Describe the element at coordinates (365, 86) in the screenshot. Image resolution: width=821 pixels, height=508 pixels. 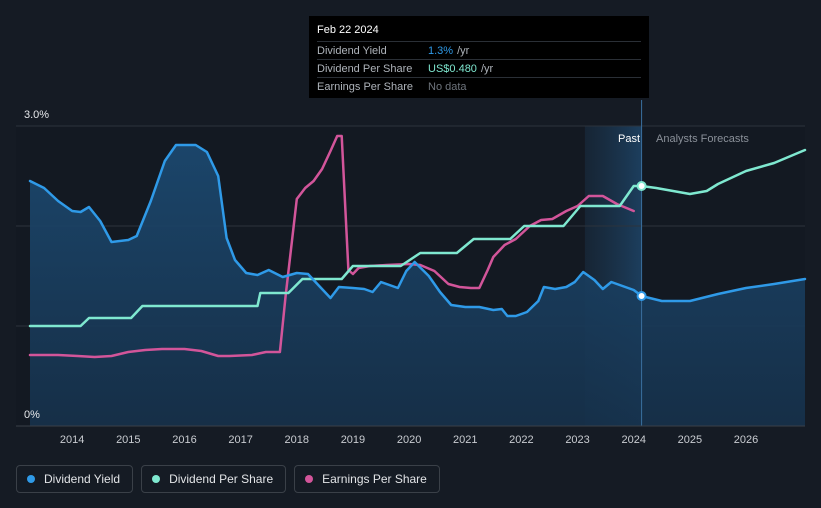
I see `tooltip-key: Earnings Per Share` at that location.